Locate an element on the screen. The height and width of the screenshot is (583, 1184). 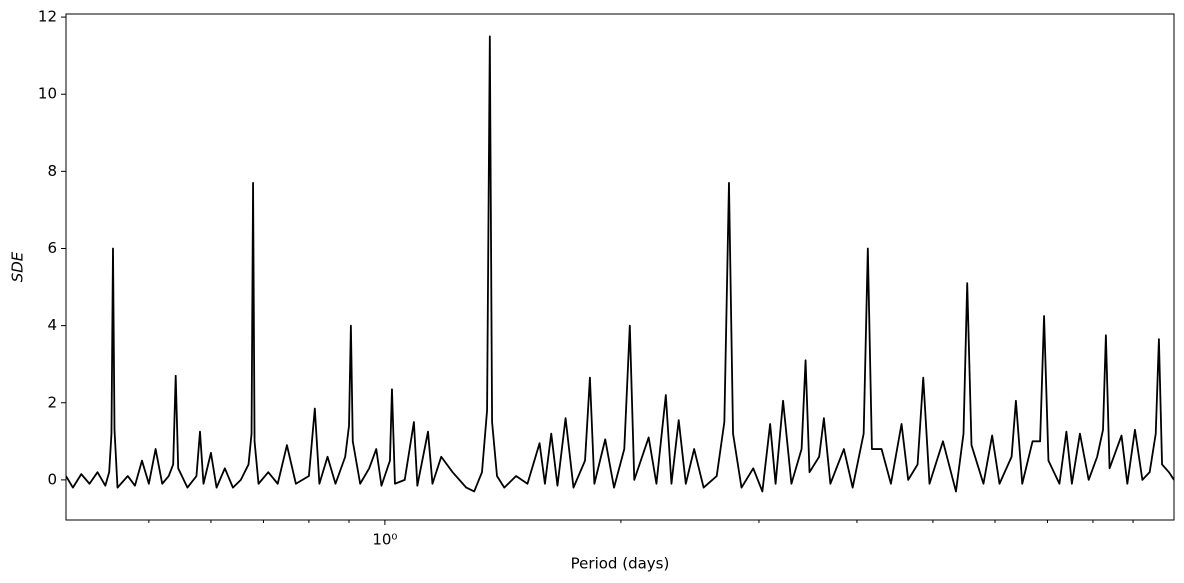
y-tick-label: 2 is located at coordinates (52, 402).